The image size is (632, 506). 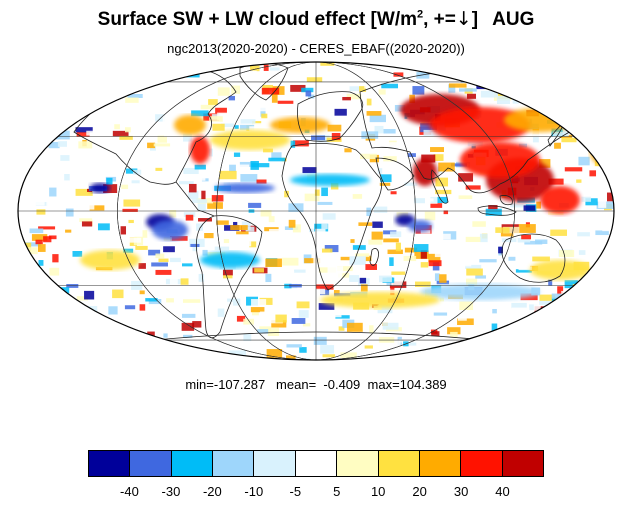 I want to click on stat-max: 104.389, so click(x=423, y=384).